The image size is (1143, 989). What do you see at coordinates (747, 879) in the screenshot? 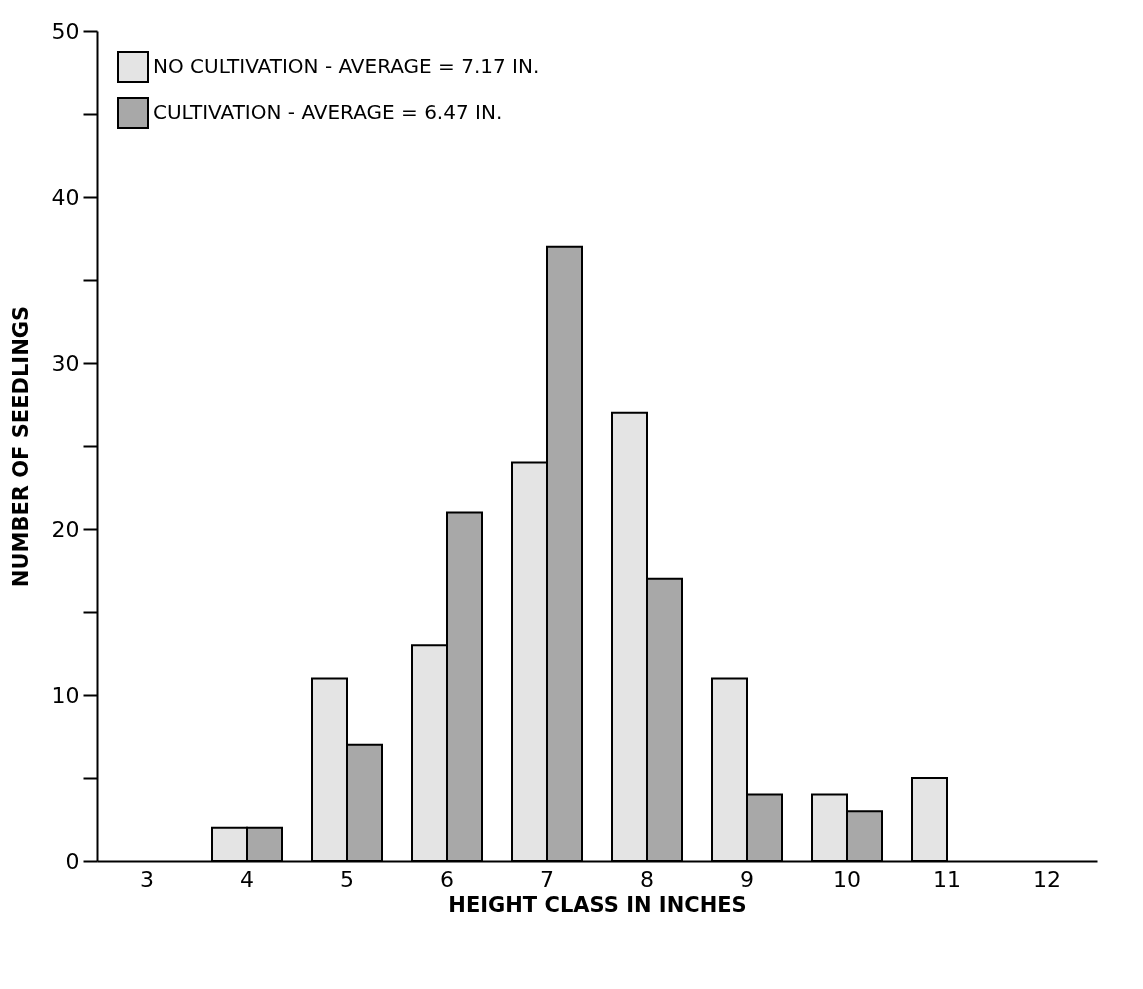
I see `x-tick-label: 9` at bounding box center [747, 879].